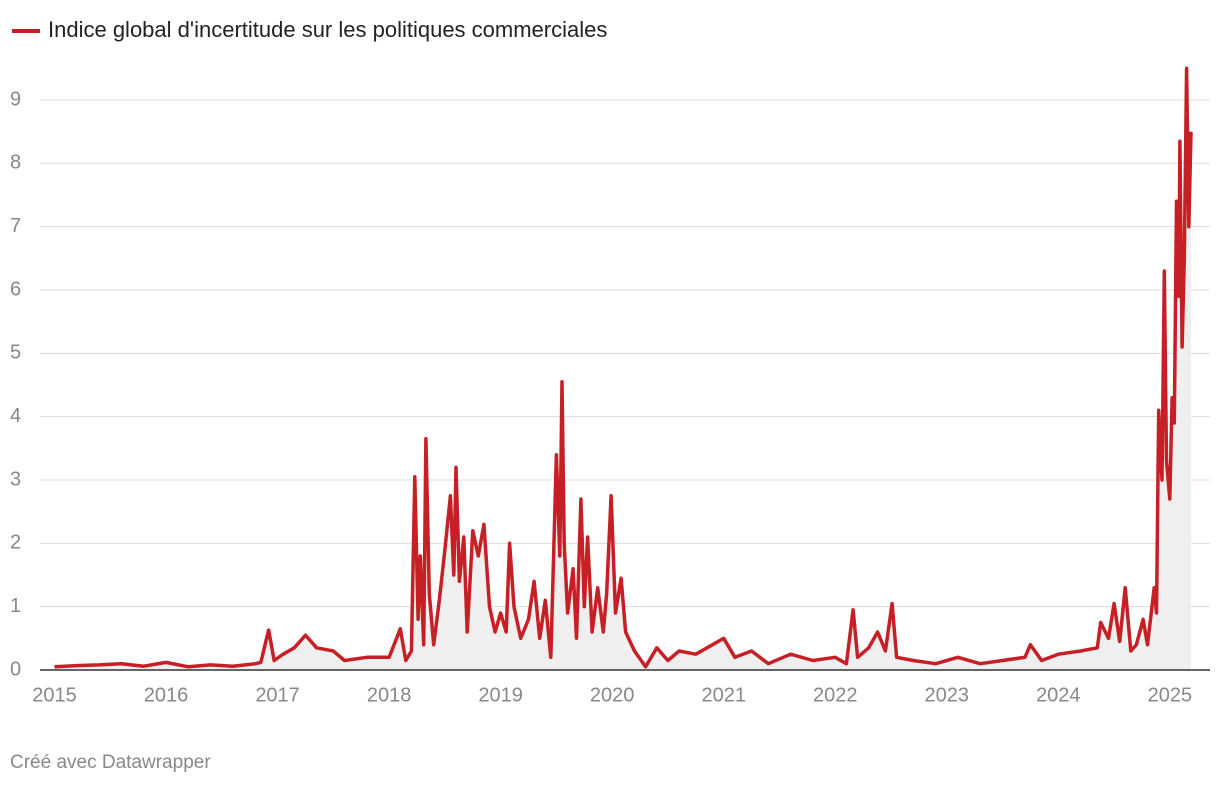 The height and width of the screenshot is (786, 1220). Describe the element at coordinates (15, 543) in the screenshot. I see `y-tick-label: 2` at that location.